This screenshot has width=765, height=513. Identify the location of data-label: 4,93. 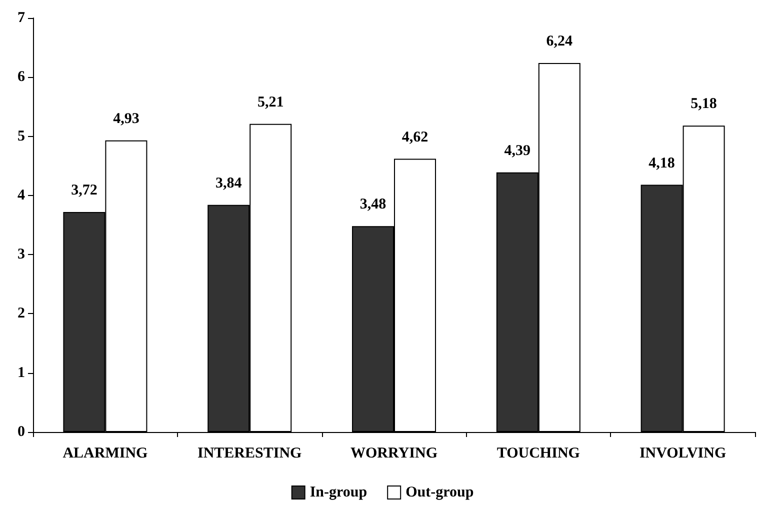
(126, 118).